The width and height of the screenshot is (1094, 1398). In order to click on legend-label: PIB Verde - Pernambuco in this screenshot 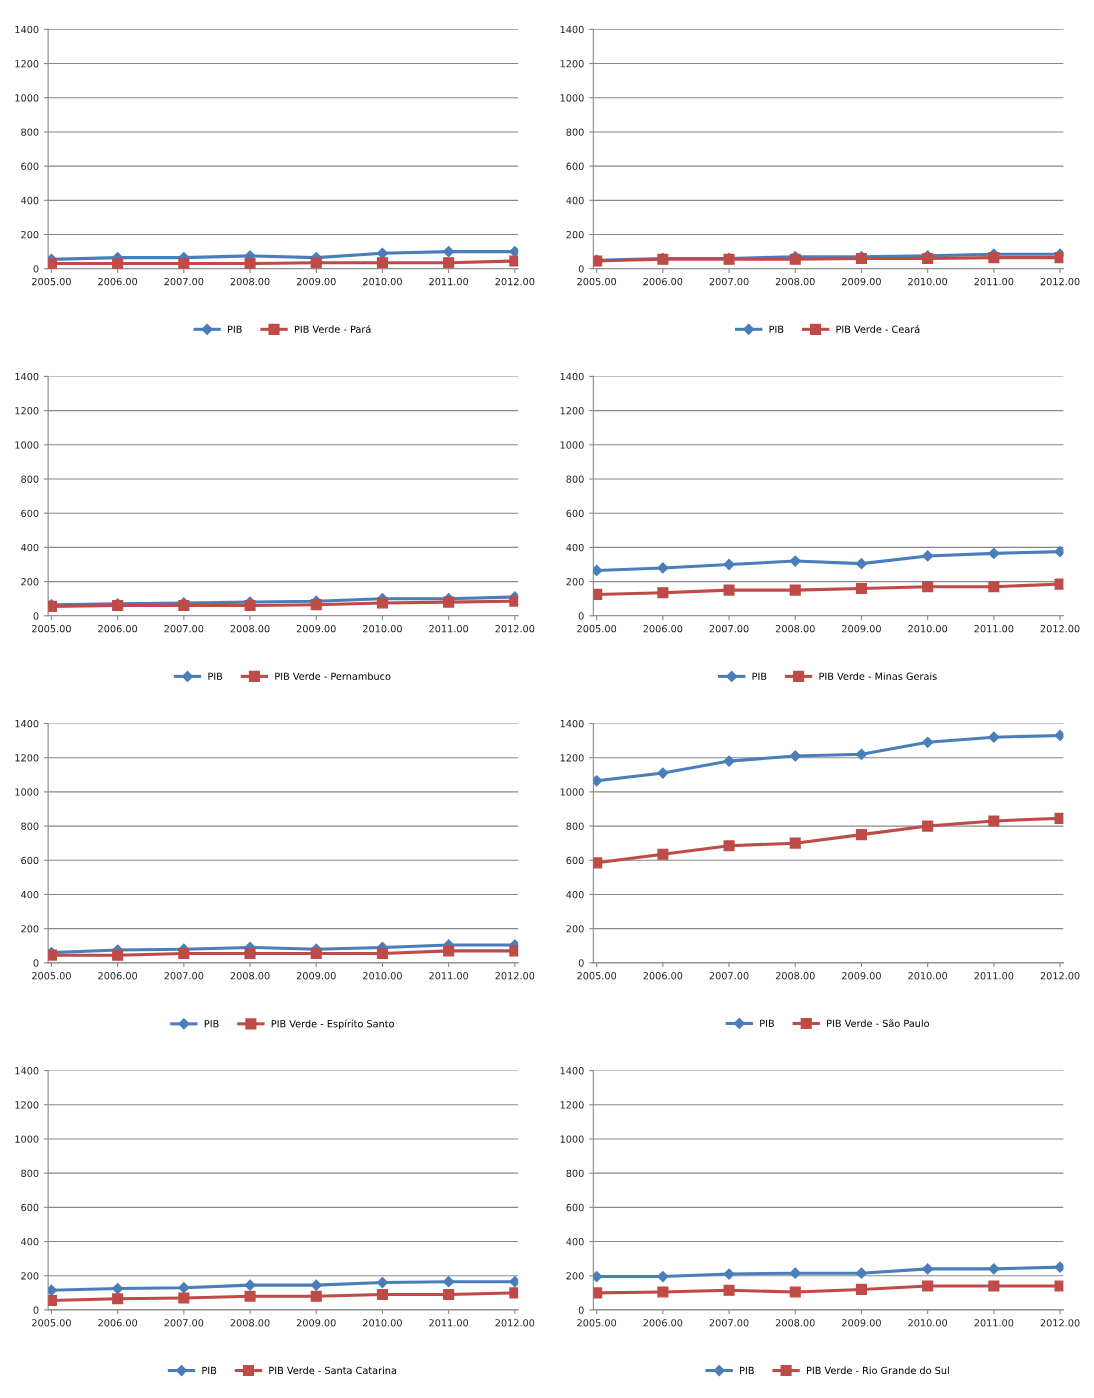, I will do `click(333, 676)`.